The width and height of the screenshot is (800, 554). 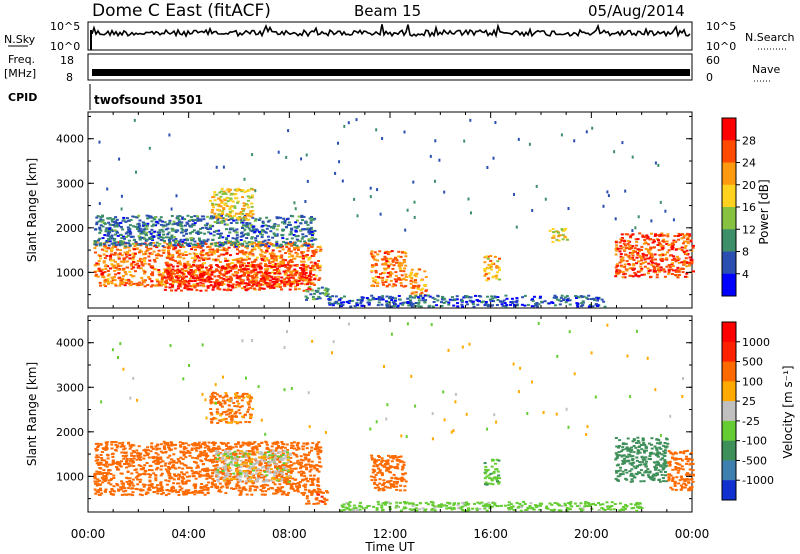 What do you see at coordinates (749, 185) in the screenshot?
I see `colorbar-tick-label: 20` at bounding box center [749, 185].